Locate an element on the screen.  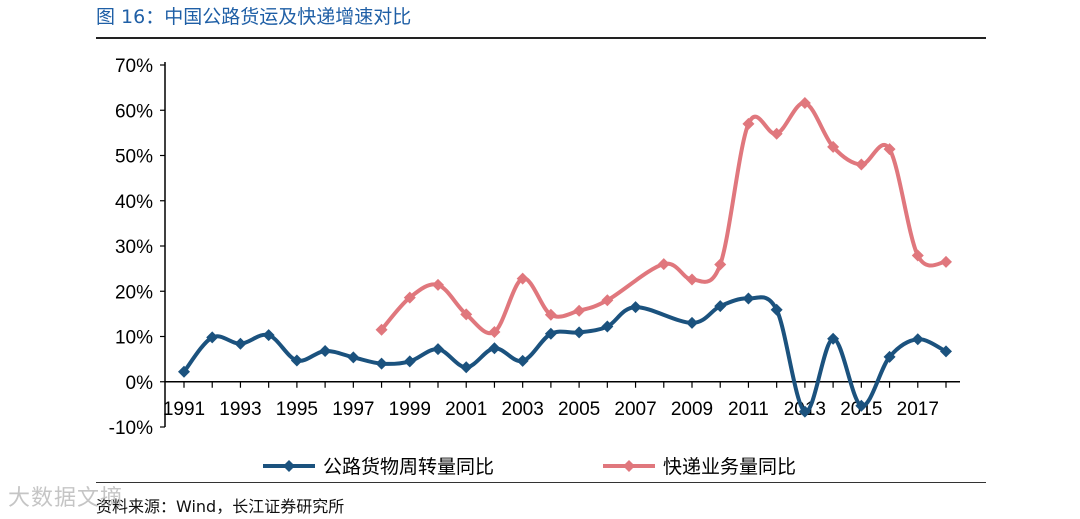
x-tick-label: 2001 is located at coordinates (466, 409).